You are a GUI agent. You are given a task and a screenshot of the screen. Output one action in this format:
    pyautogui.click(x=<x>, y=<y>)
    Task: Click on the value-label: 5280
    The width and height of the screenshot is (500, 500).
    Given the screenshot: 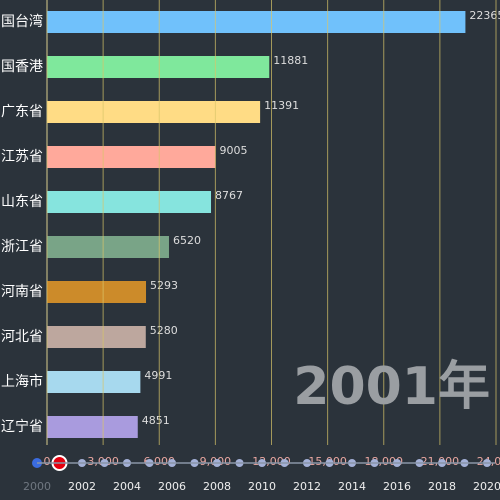 What is the action you would take?
    pyautogui.click(x=164, y=330)
    